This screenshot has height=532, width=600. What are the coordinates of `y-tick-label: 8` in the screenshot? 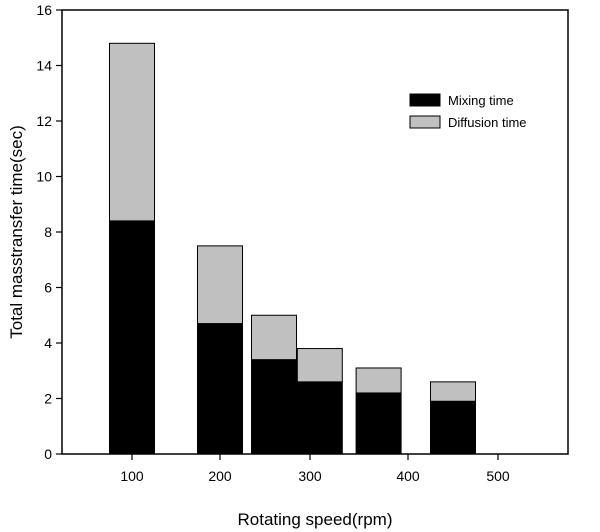 It's located at (48, 232).